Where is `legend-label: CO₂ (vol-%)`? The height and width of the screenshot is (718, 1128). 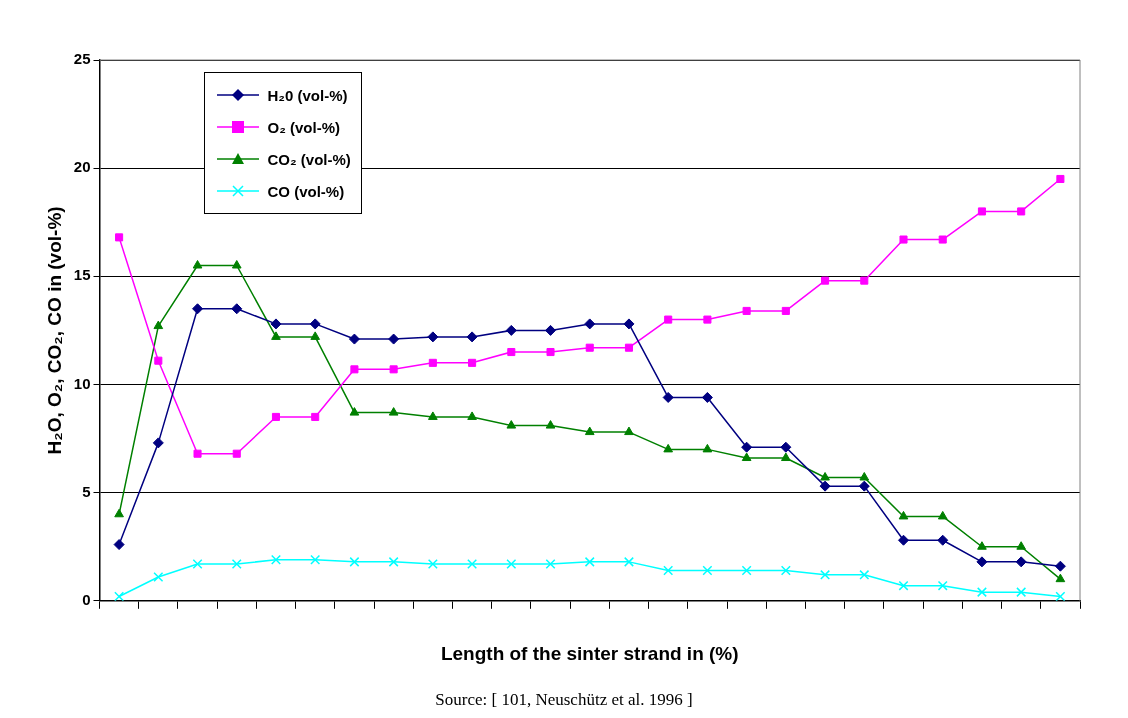 legend-label: CO₂ (vol-%) is located at coordinates (309, 159).